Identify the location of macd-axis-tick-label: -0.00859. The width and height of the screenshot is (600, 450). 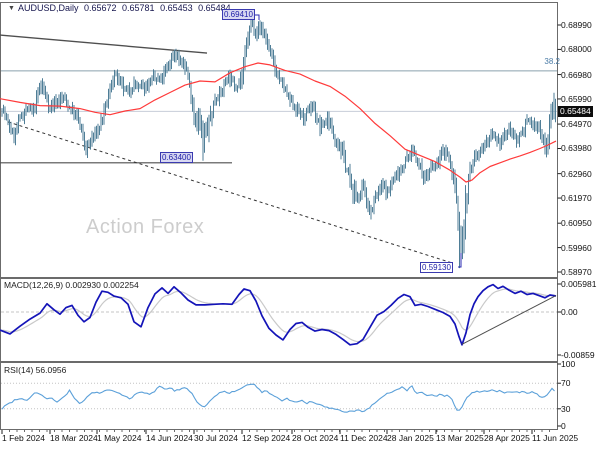
(578, 355).